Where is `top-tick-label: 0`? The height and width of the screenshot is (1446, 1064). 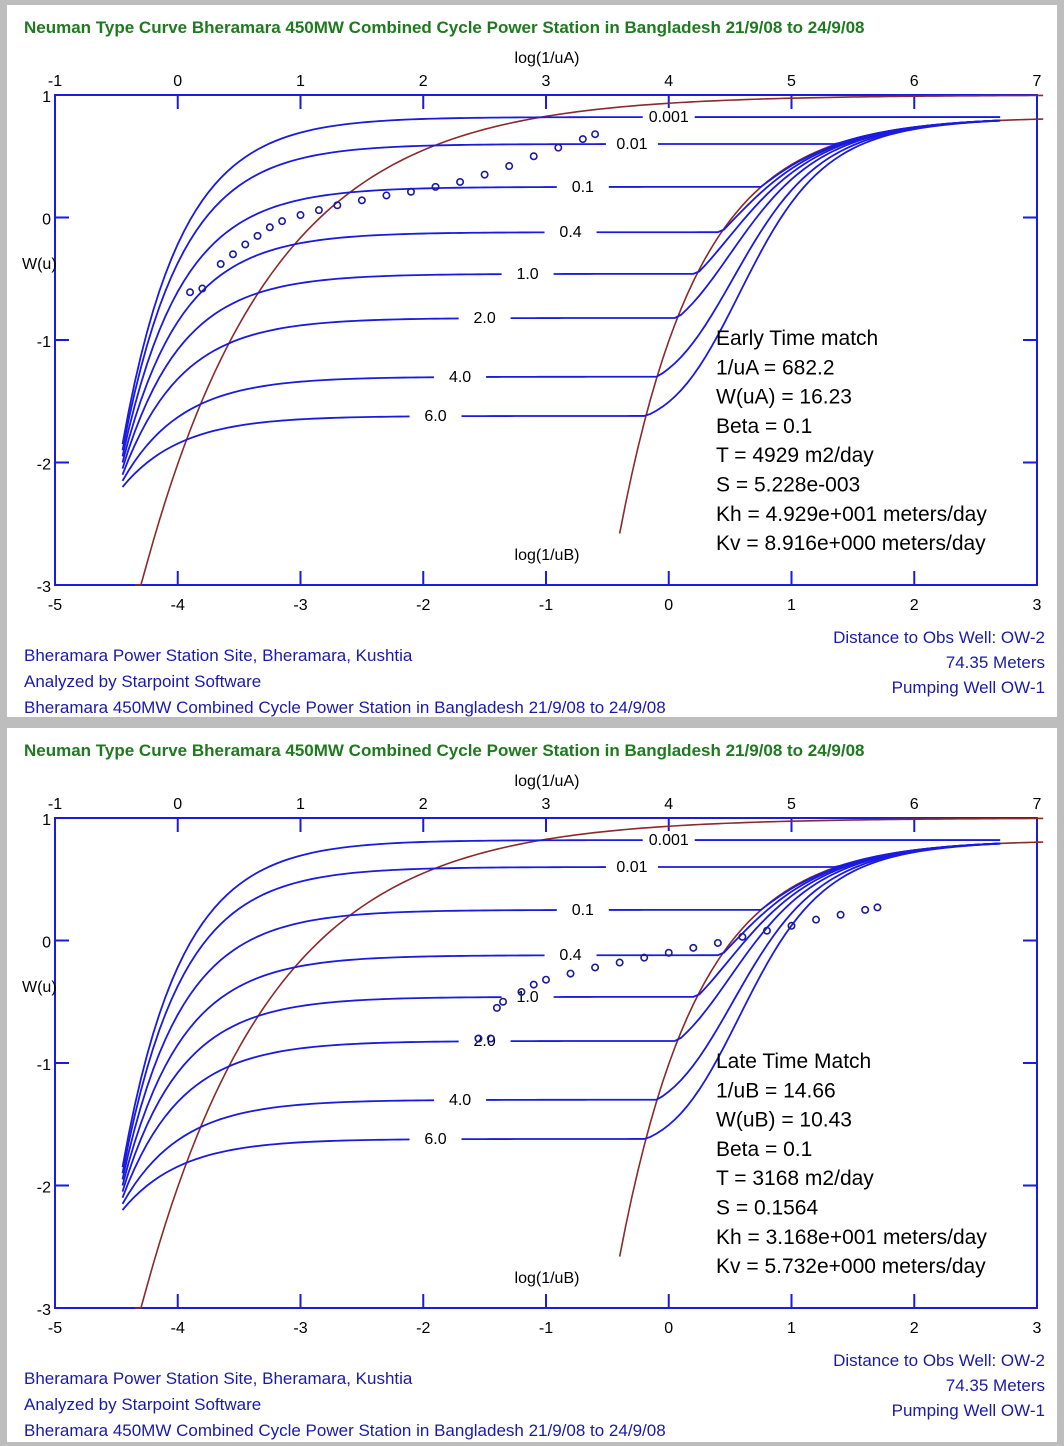
top-tick-label: 0 is located at coordinates (177, 804).